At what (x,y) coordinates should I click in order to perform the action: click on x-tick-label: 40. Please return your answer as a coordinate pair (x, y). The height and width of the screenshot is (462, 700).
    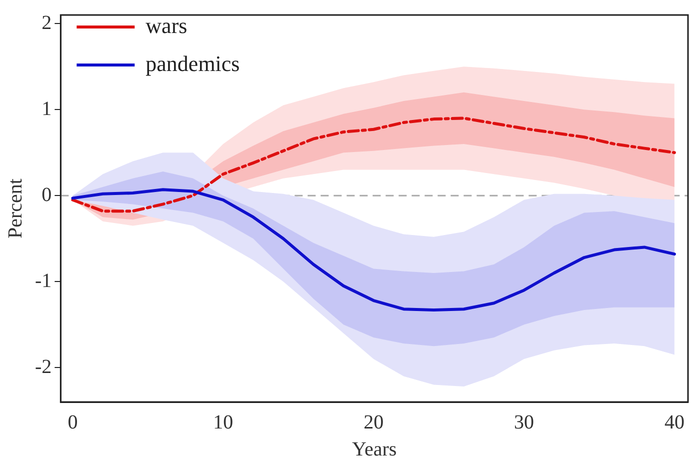
    Looking at the image, I should click on (674, 422).